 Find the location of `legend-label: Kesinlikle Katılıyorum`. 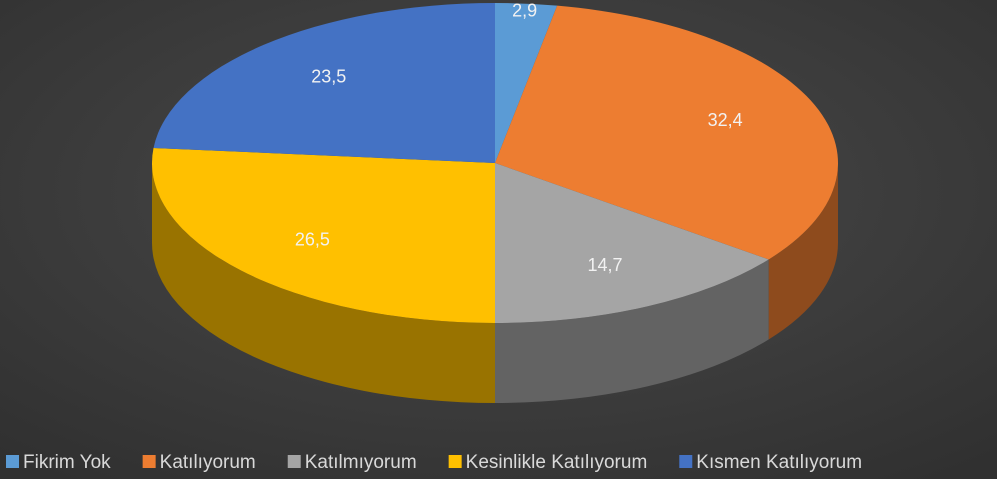

legend-label: Kesinlikle Katılıyorum is located at coordinates (557, 462).